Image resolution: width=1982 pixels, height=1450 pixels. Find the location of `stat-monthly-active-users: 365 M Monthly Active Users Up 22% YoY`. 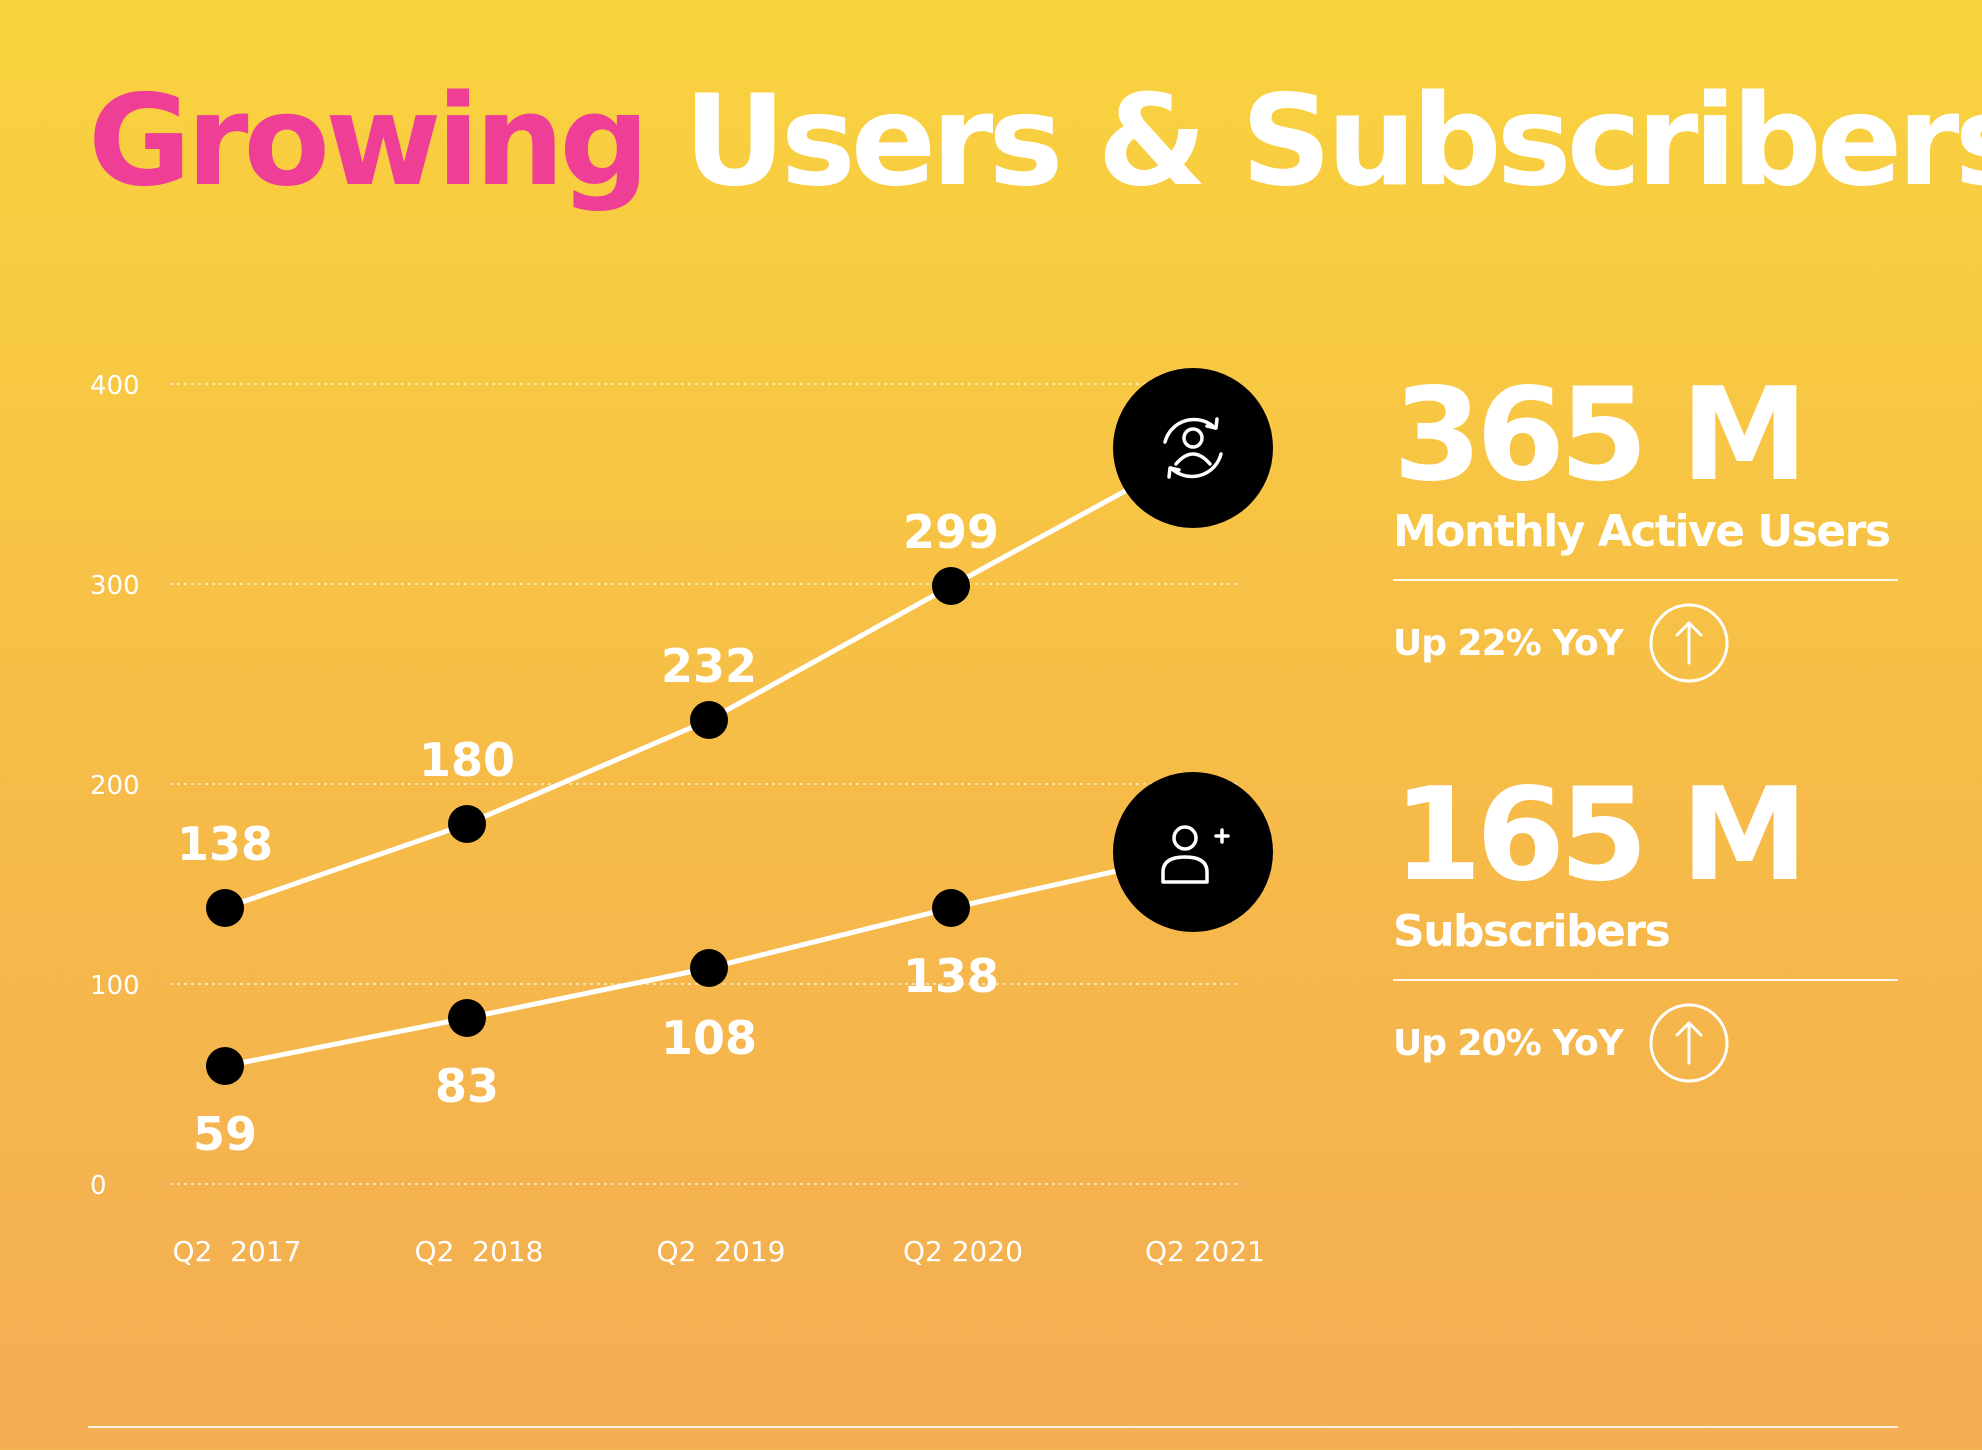

stat-monthly-active-users: 365 M Monthly Active Users Up 22% YoY is located at coordinates (1645, 527).